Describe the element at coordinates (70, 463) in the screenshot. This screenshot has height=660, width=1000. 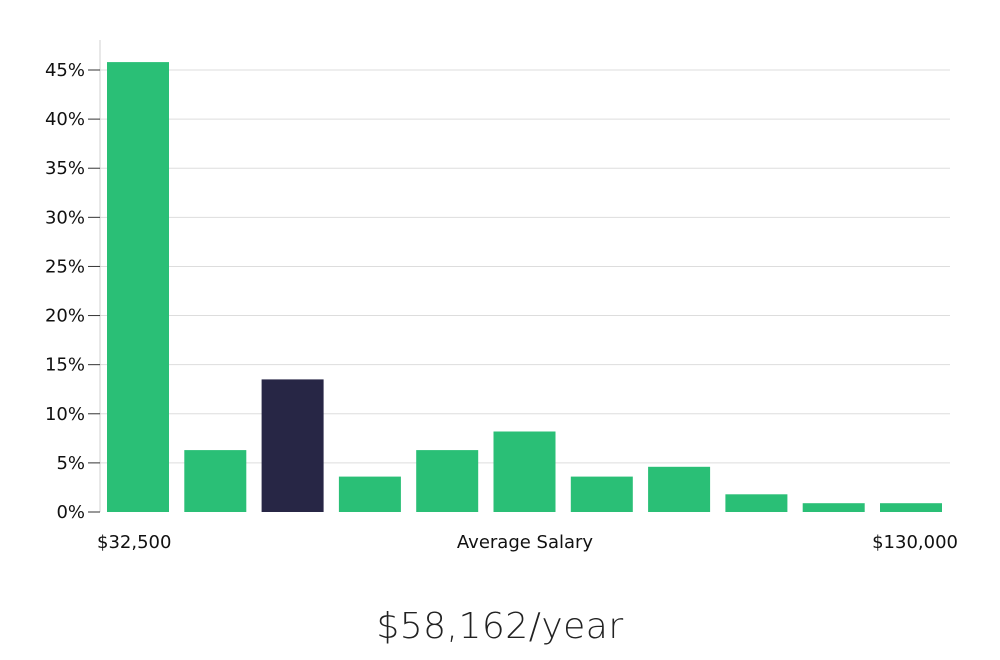
I see `y-tick-label: 5%` at that location.